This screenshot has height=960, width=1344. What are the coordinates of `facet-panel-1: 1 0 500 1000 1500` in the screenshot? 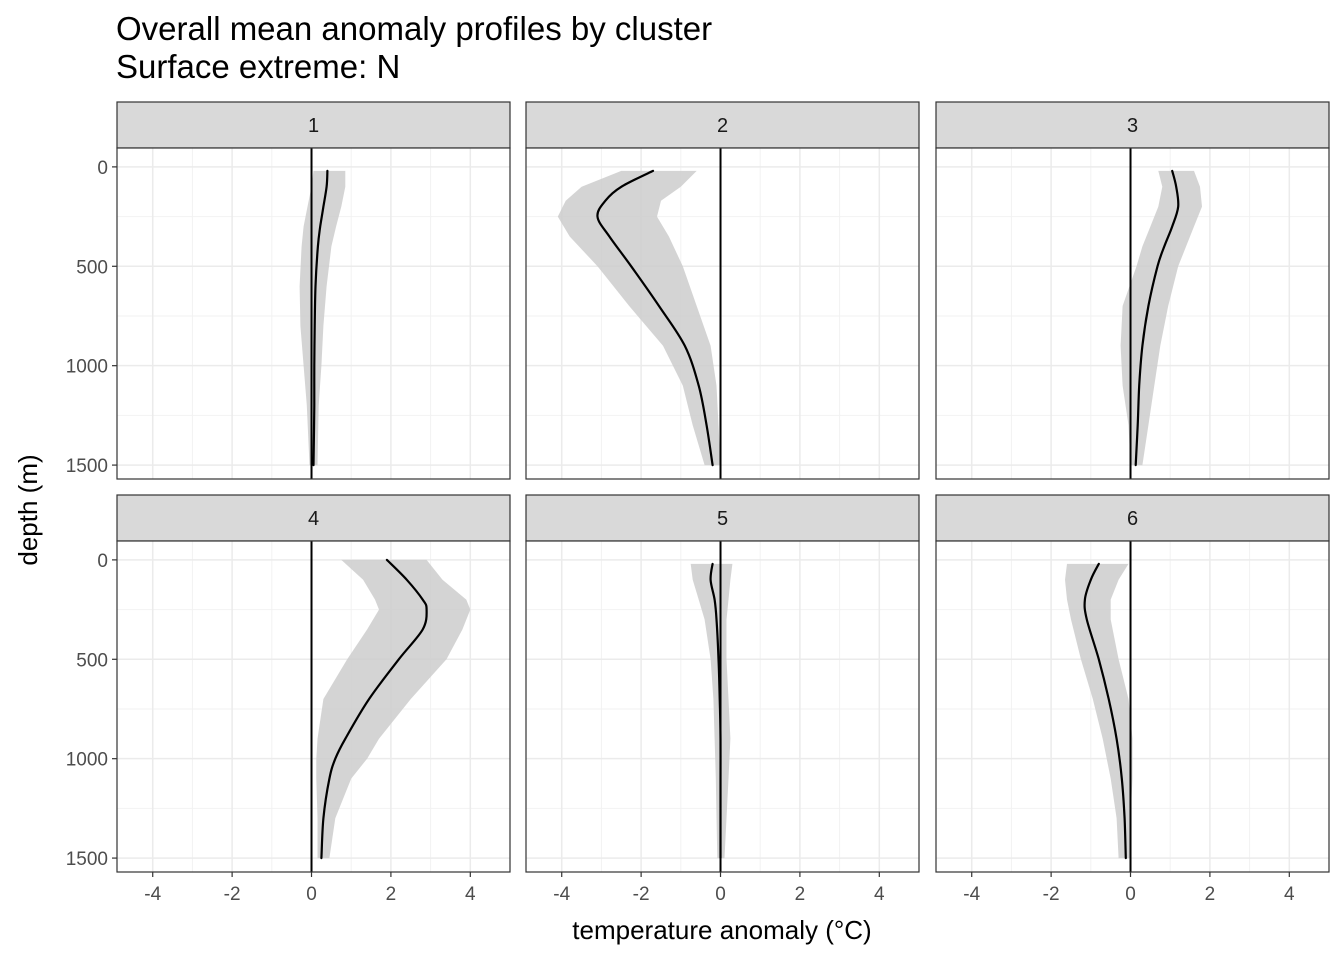 It's located at (288, 290).